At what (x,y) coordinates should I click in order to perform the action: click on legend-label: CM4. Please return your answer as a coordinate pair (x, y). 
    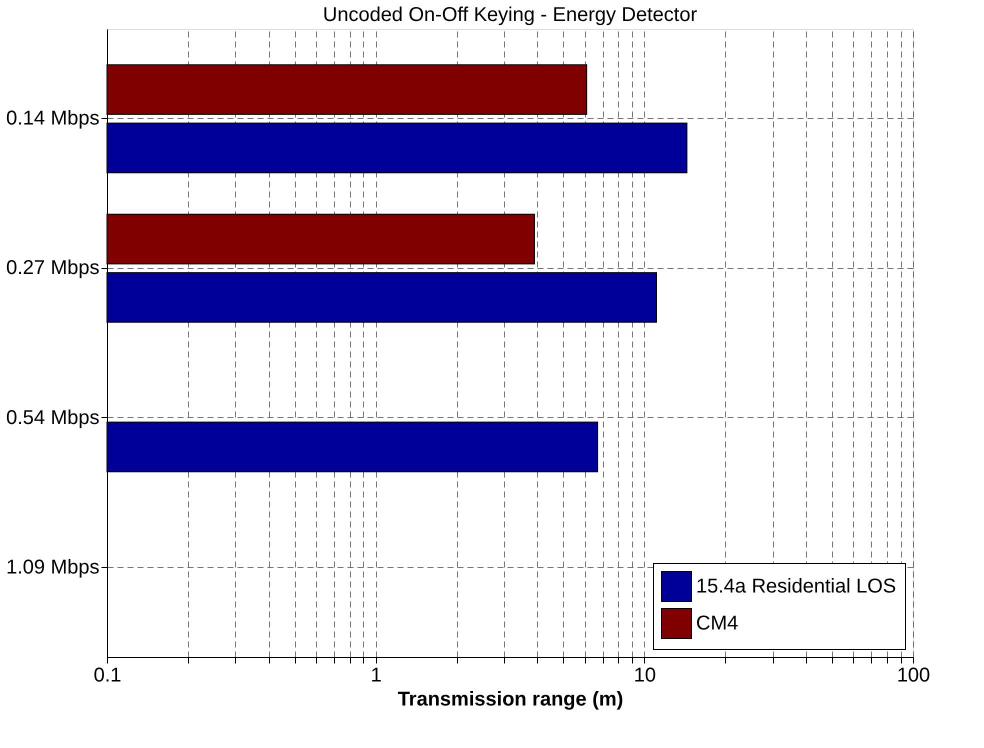
    Looking at the image, I should click on (717, 623).